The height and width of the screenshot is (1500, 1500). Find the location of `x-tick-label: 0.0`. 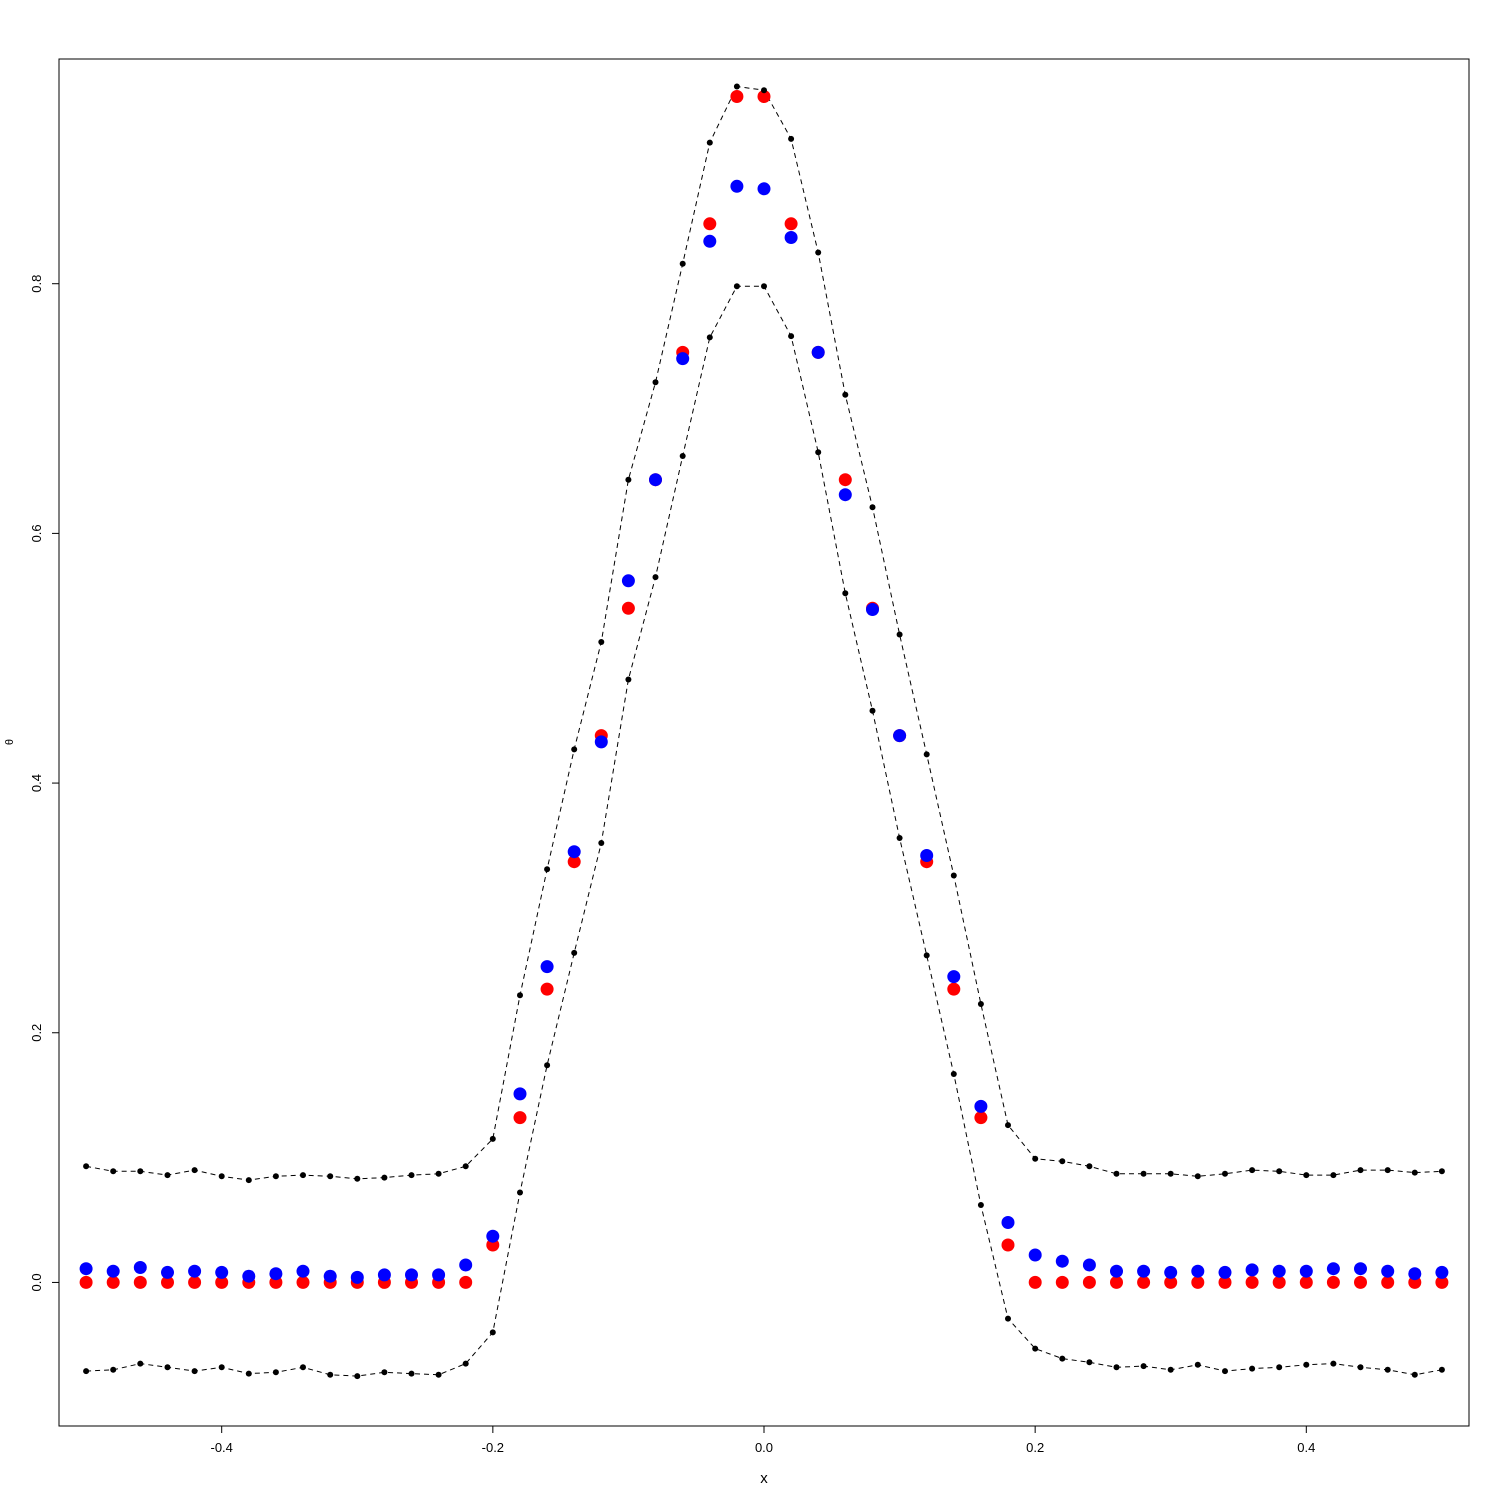

x-tick-label: 0.0 is located at coordinates (764, 1447).